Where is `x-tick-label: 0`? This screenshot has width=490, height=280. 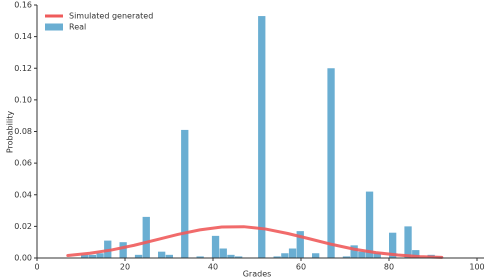 x-tick-label: 0 is located at coordinates (36, 267).